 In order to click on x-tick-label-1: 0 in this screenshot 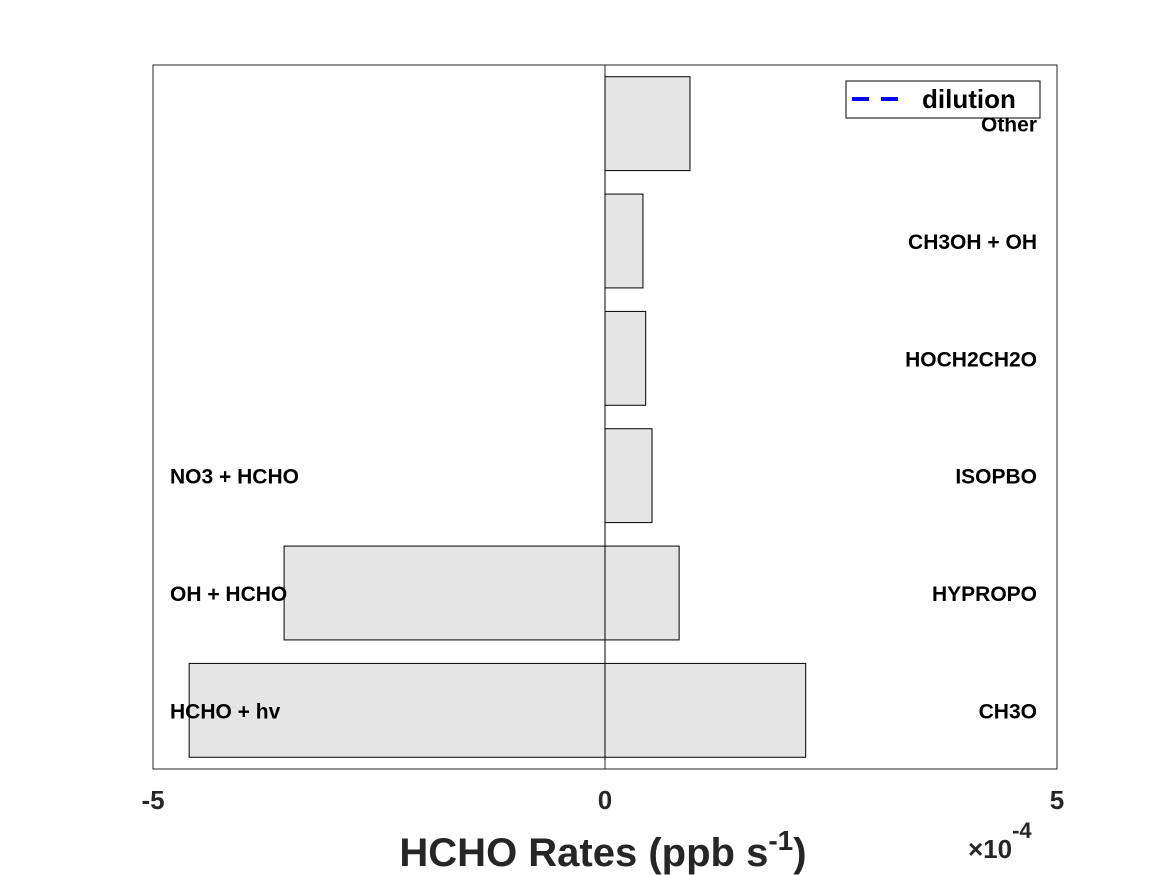, I will do `click(605, 800)`.